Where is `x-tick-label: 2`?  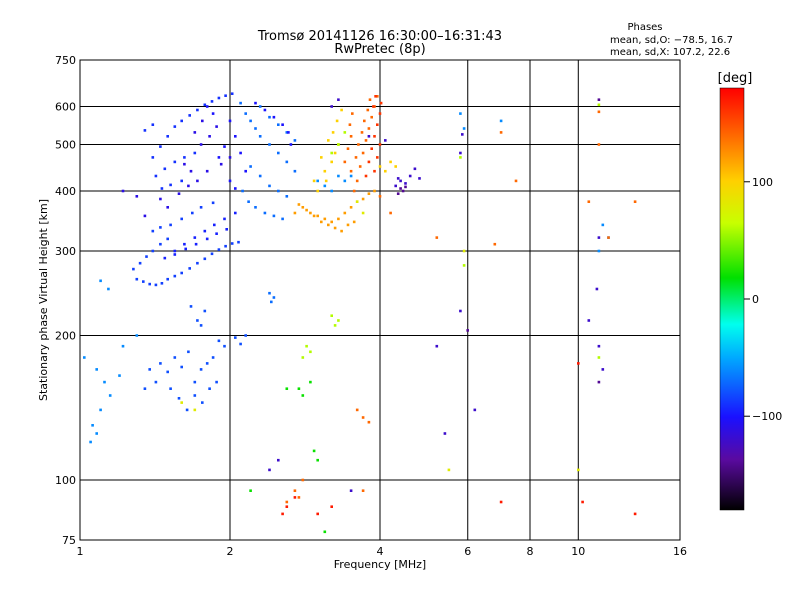
x-tick-label: 2 is located at coordinates (230, 551).